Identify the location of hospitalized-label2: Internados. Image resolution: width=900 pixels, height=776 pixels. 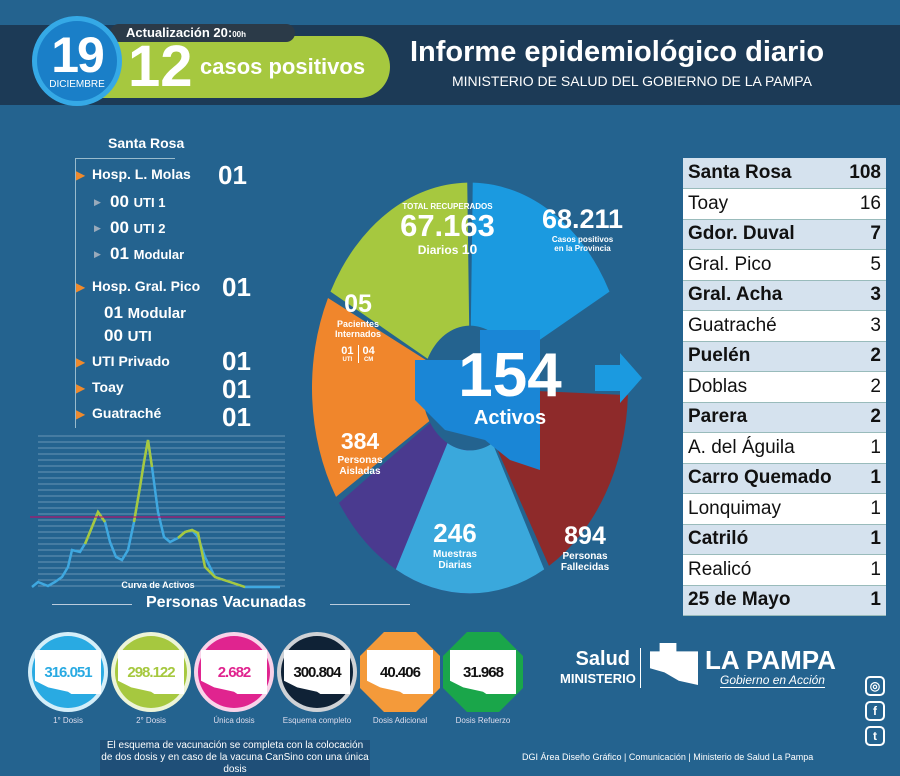
(357, 334).